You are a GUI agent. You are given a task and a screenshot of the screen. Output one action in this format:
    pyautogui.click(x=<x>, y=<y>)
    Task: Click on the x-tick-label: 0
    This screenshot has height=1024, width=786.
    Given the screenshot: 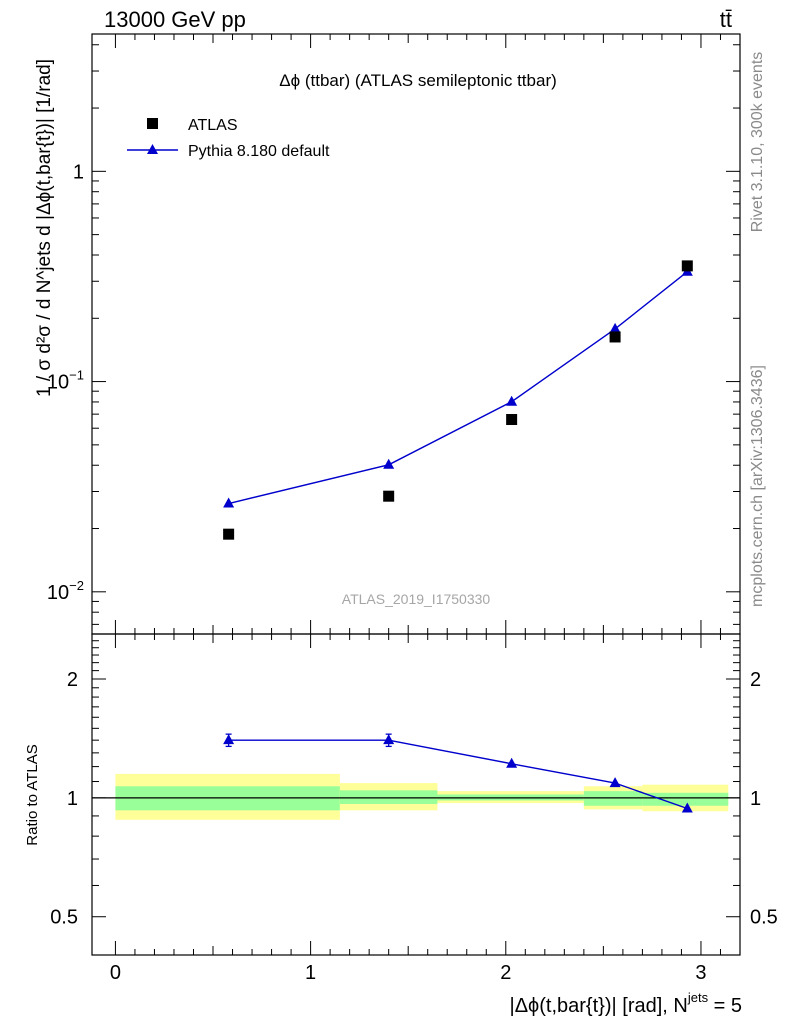 What is the action you would take?
    pyautogui.click(x=115, y=973)
    